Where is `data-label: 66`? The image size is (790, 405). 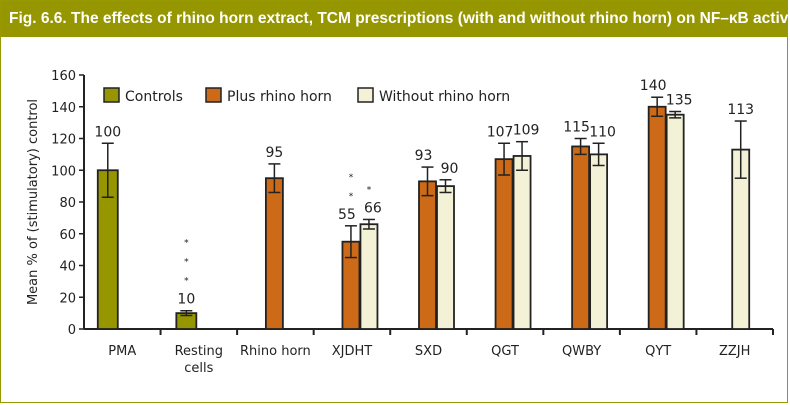 data-label: 66 is located at coordinates (373, 208).